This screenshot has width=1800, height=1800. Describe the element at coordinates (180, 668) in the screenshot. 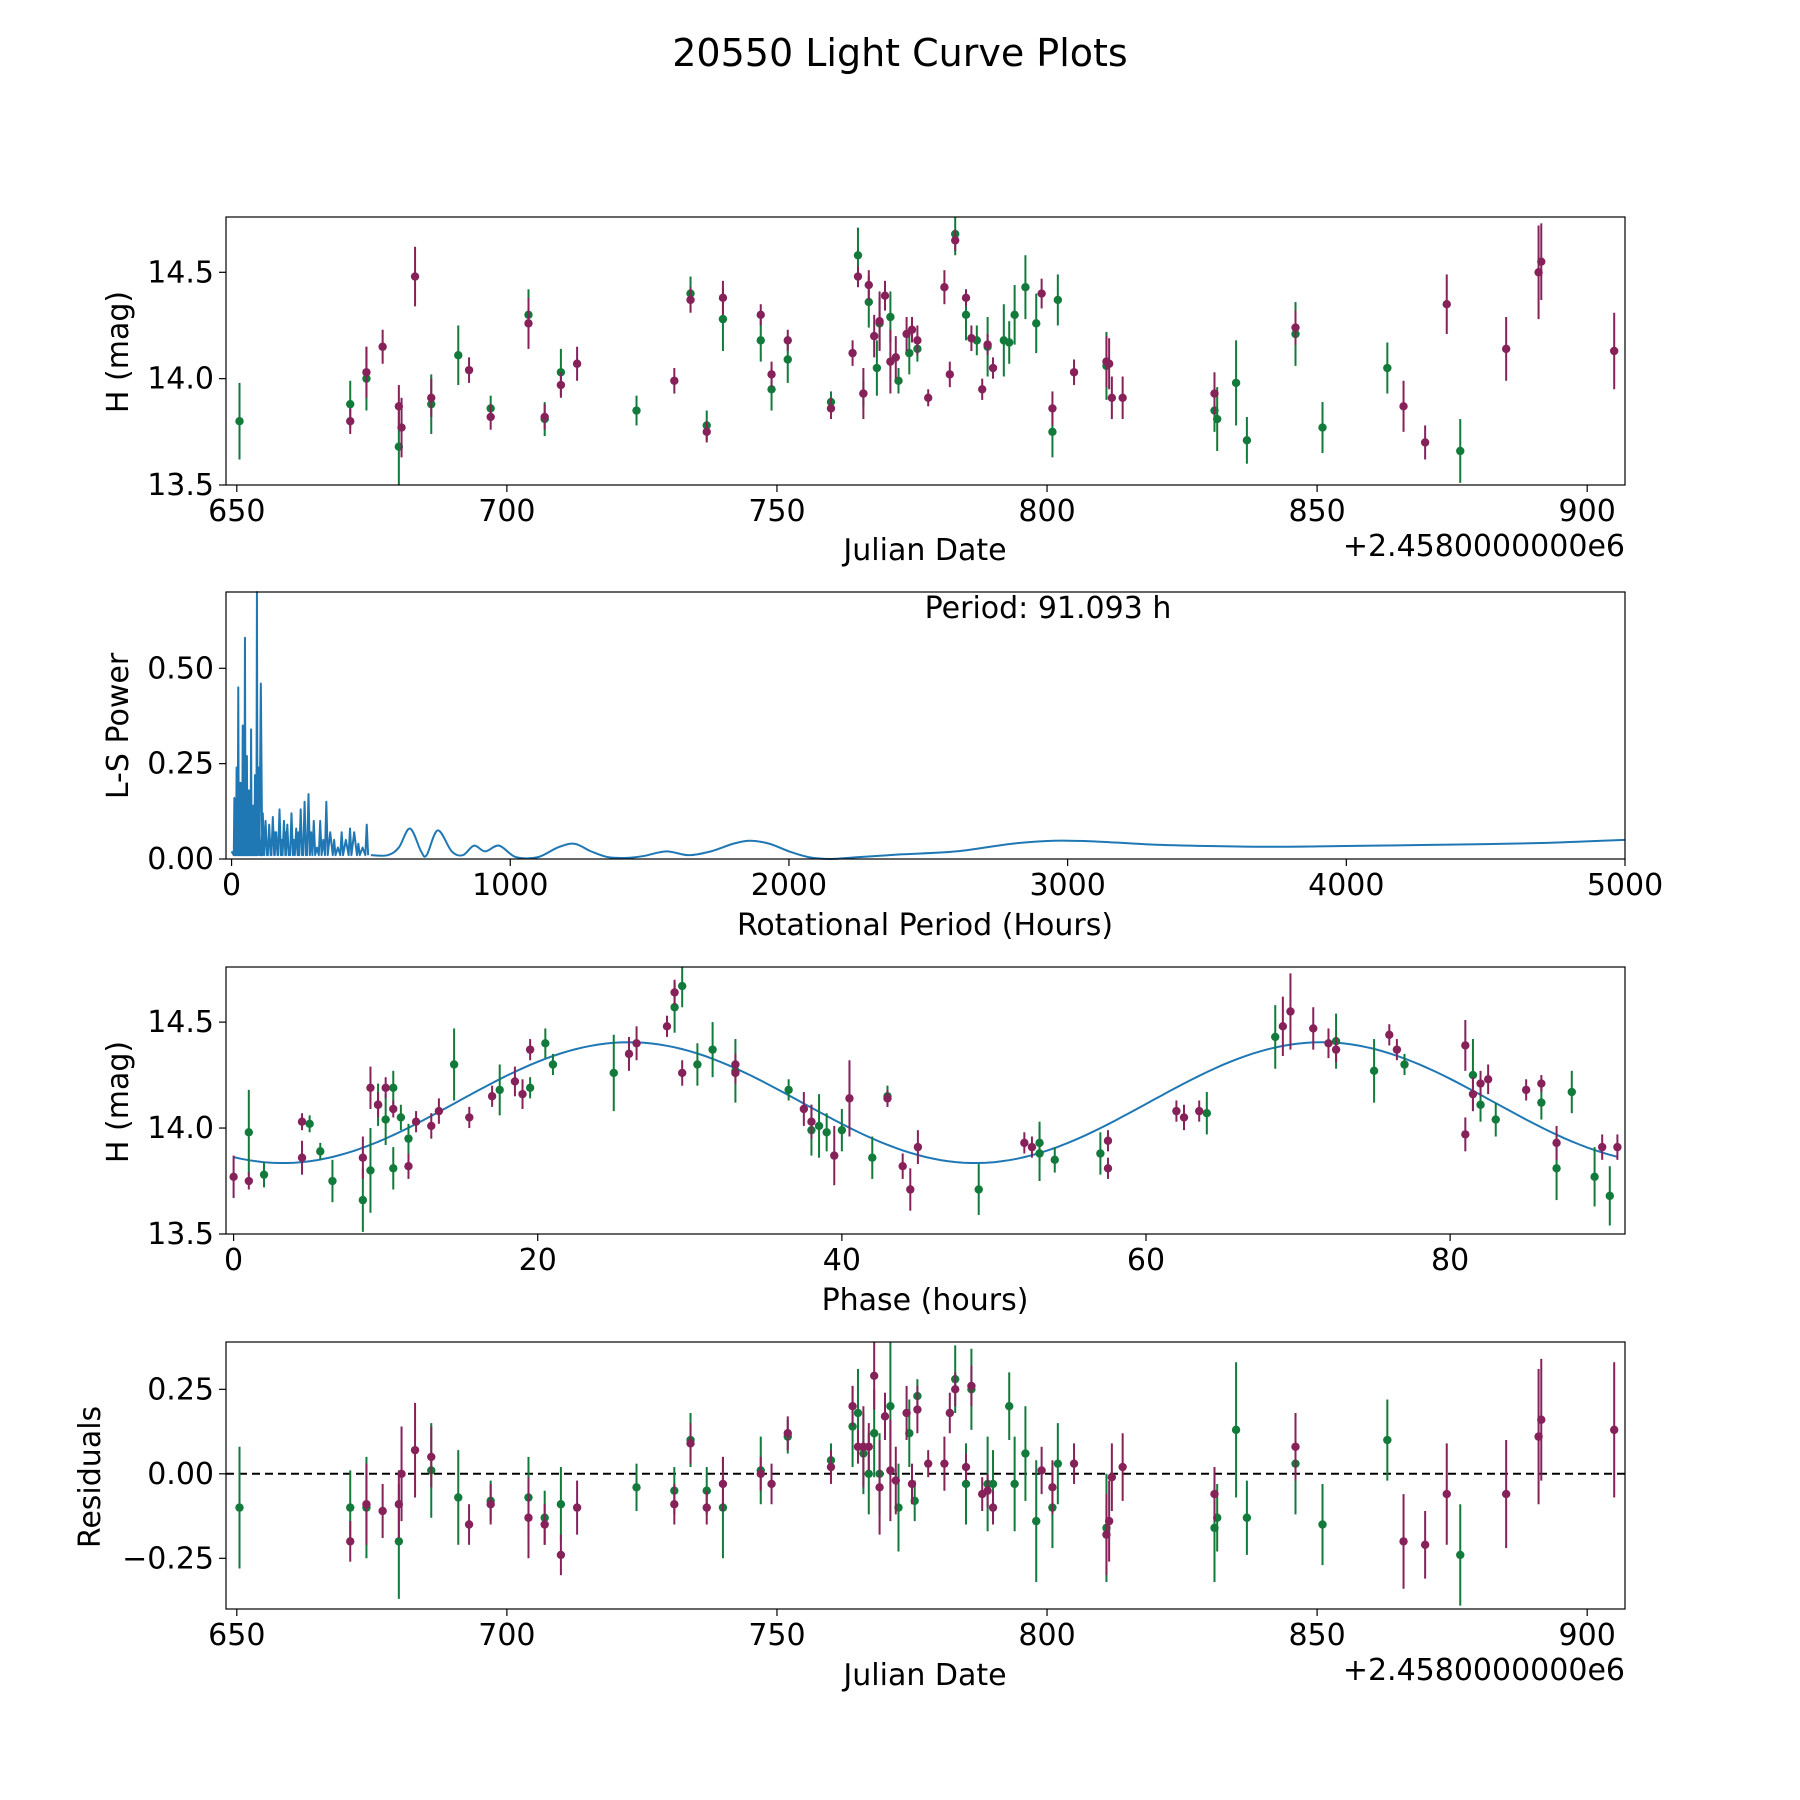

I see `periodogram-ytick-label: 0.50` at that location.